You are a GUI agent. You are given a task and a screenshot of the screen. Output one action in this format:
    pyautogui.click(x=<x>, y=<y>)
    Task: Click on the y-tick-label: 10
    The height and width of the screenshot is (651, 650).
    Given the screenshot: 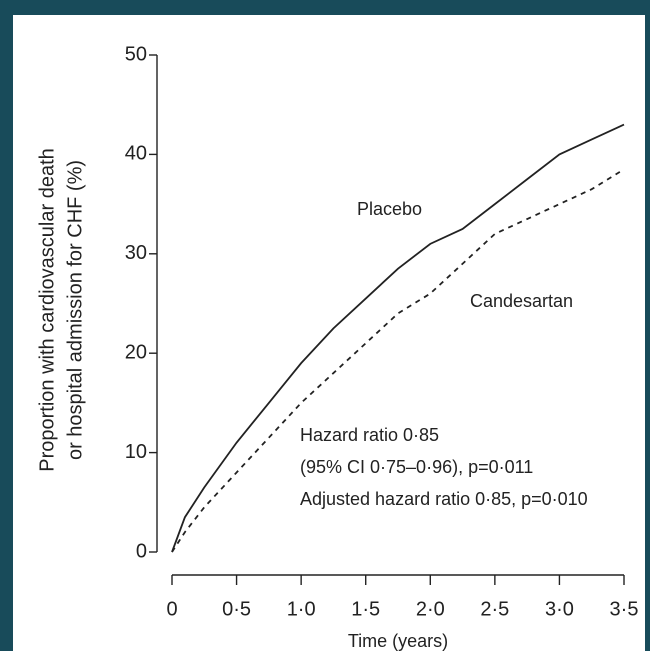 What is the action you would take?
    pyautogui.click(x=136, y=452)
    